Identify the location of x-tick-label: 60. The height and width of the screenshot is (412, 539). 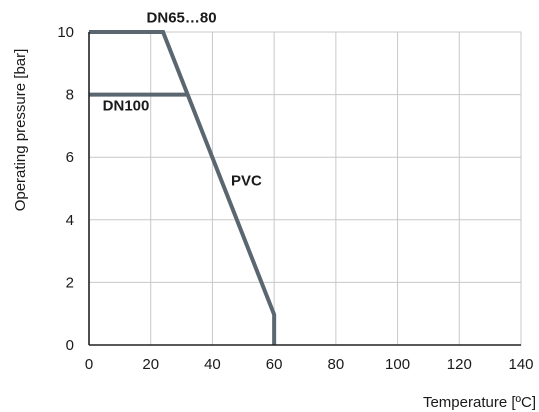
(274, 364).